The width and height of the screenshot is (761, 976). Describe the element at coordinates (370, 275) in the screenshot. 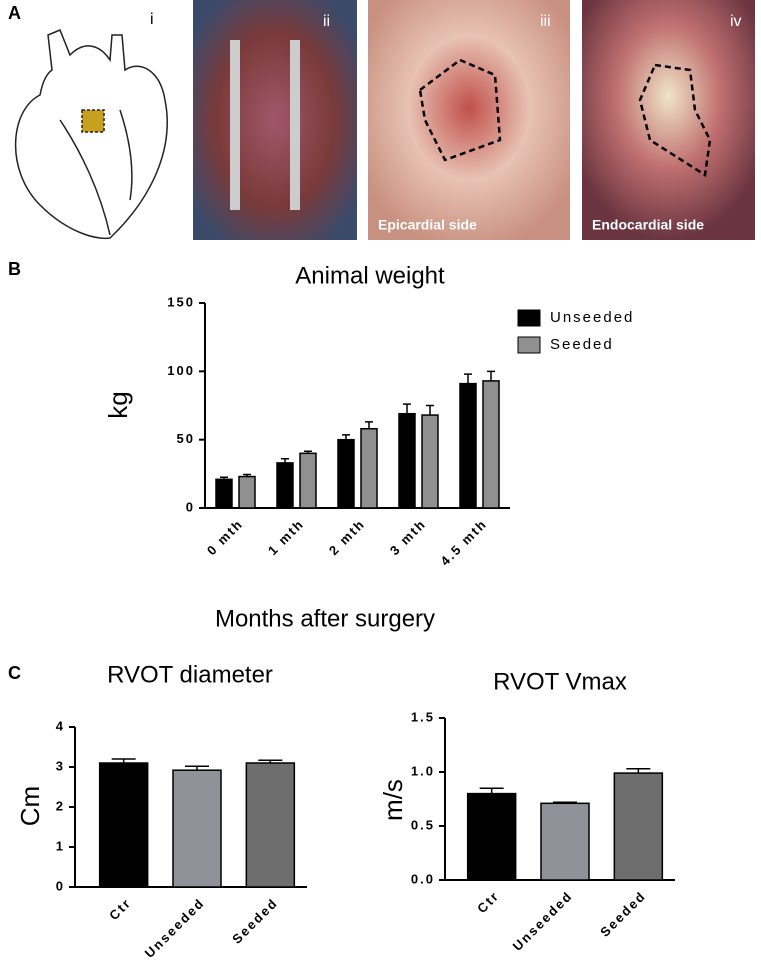

I see `chart-title: Animal weight` at that location.